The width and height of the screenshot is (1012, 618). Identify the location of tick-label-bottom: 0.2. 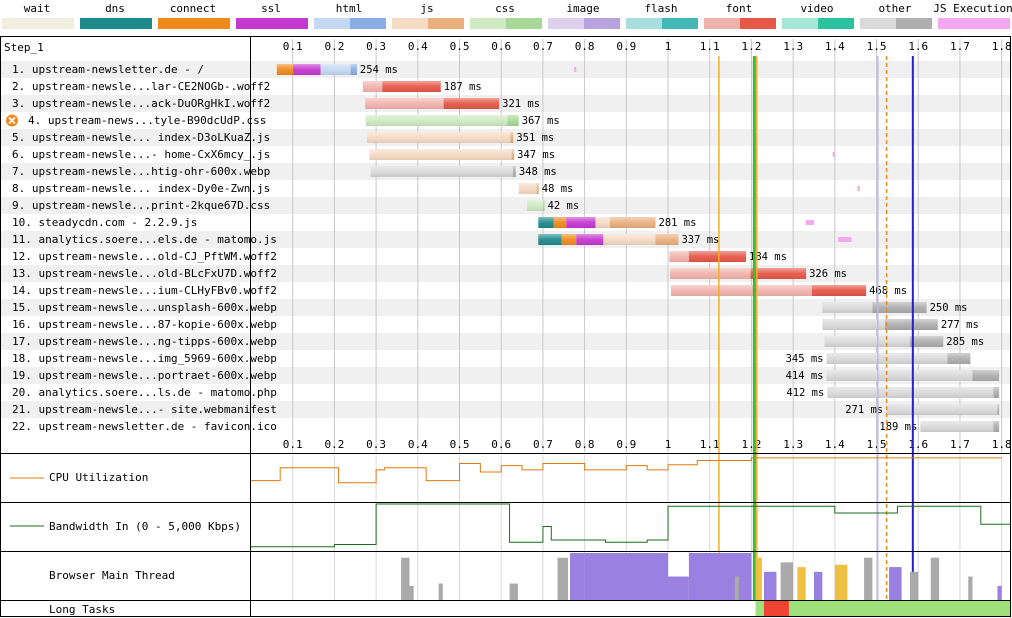
(334, 444).